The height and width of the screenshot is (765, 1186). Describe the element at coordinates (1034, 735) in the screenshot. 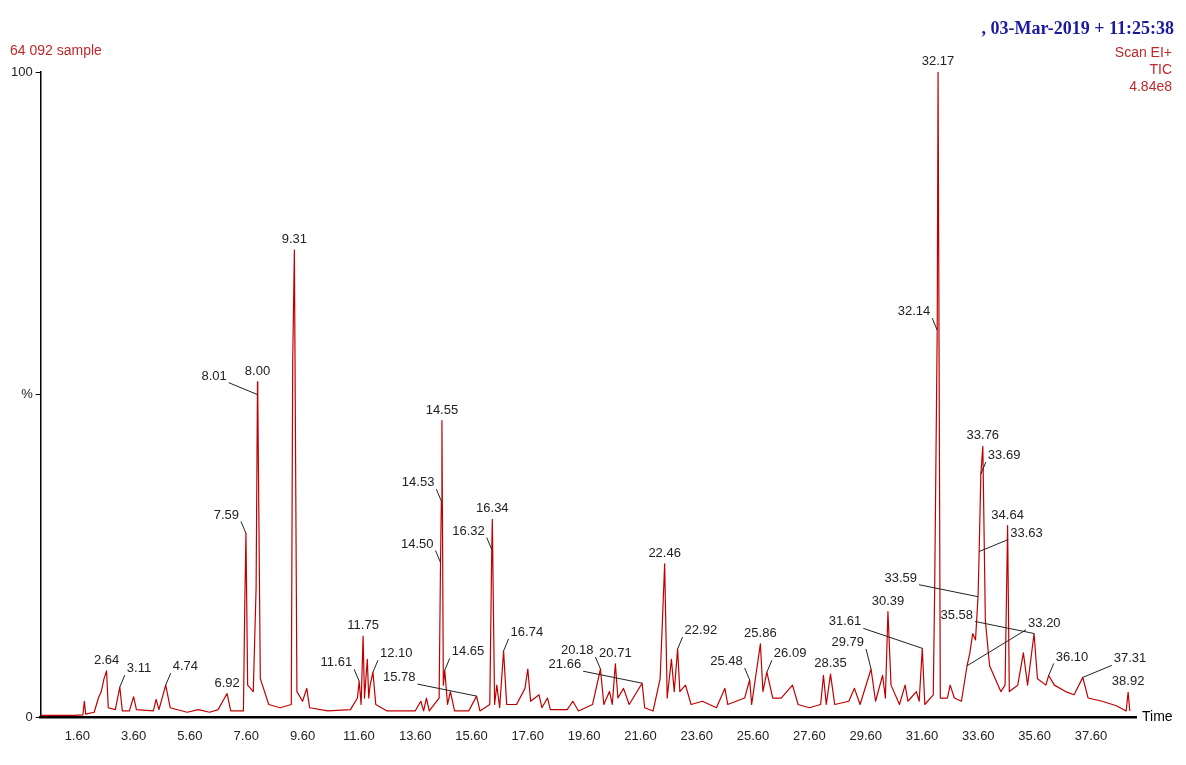

I see `x-tick-label: 35.60` at that location.